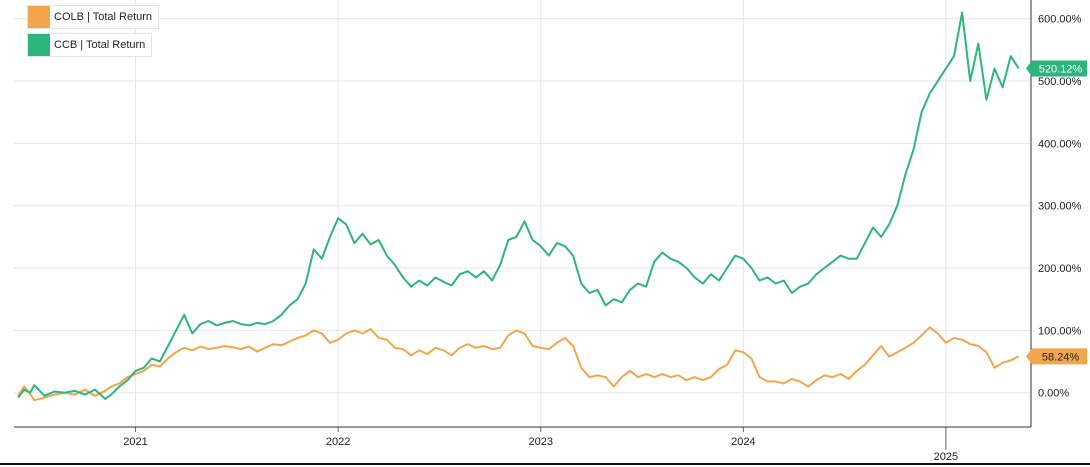 The width and height of the screenshot is (1090, 467). Describe the element at coordinates (946, 457) in the screenshot. I see `x-tick-label: 2025` at that location.